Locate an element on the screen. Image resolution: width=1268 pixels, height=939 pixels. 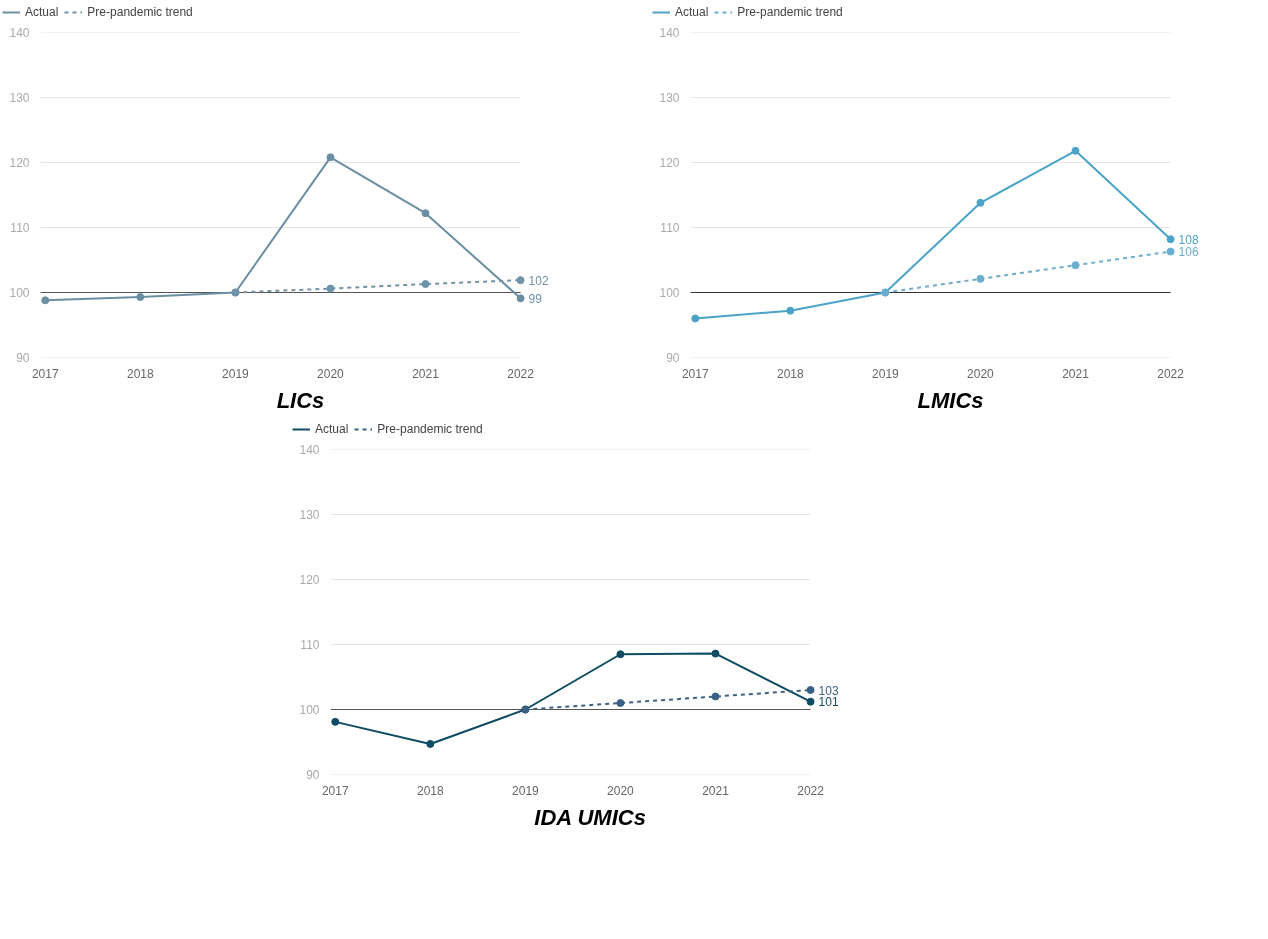
data-label: 102 is located at coordinates (538, 280).